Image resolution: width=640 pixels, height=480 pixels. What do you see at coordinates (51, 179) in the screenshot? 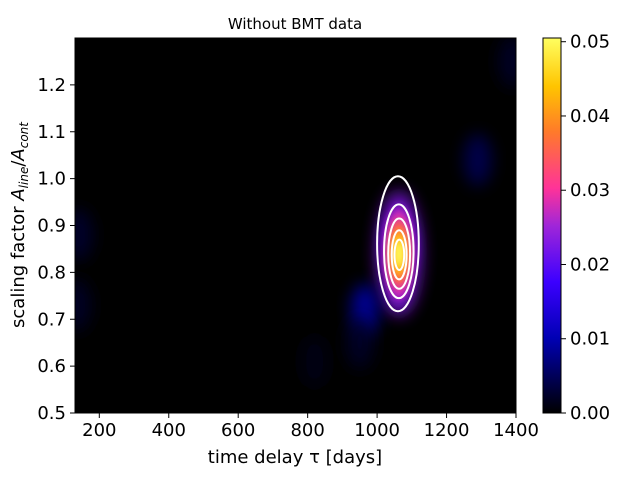
I see `y-tick-label: 1.0` at bounding box center [51, 179].